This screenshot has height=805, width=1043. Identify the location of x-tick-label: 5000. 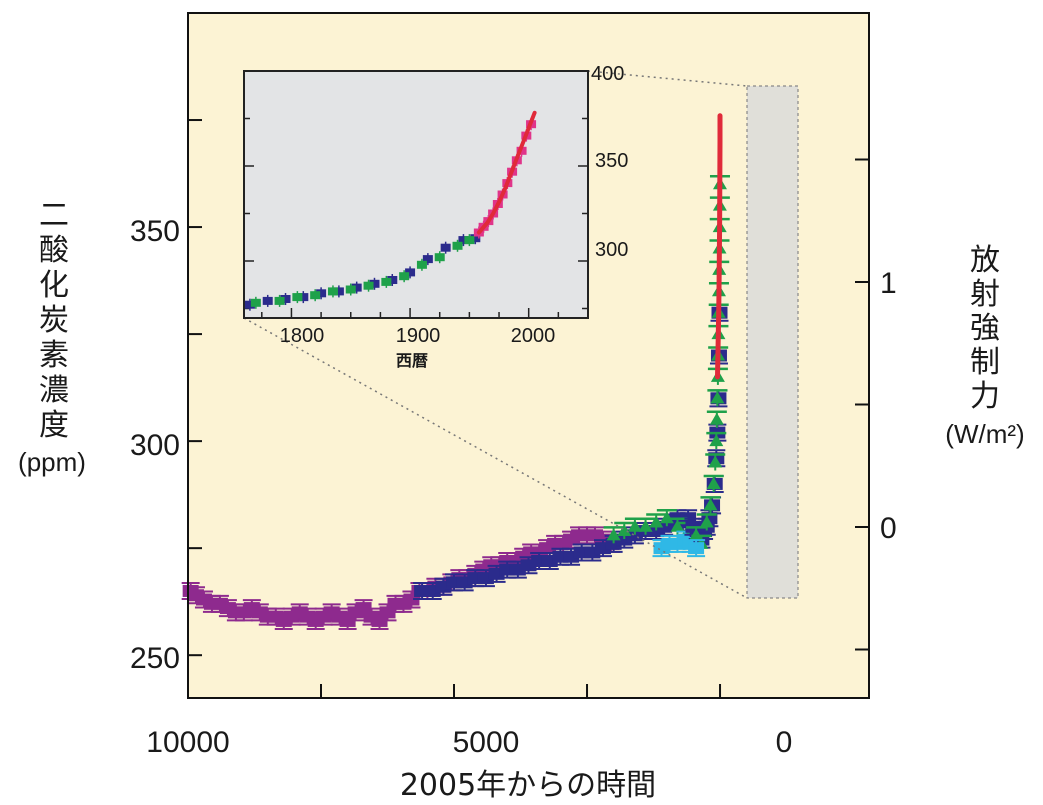
(486, 742).